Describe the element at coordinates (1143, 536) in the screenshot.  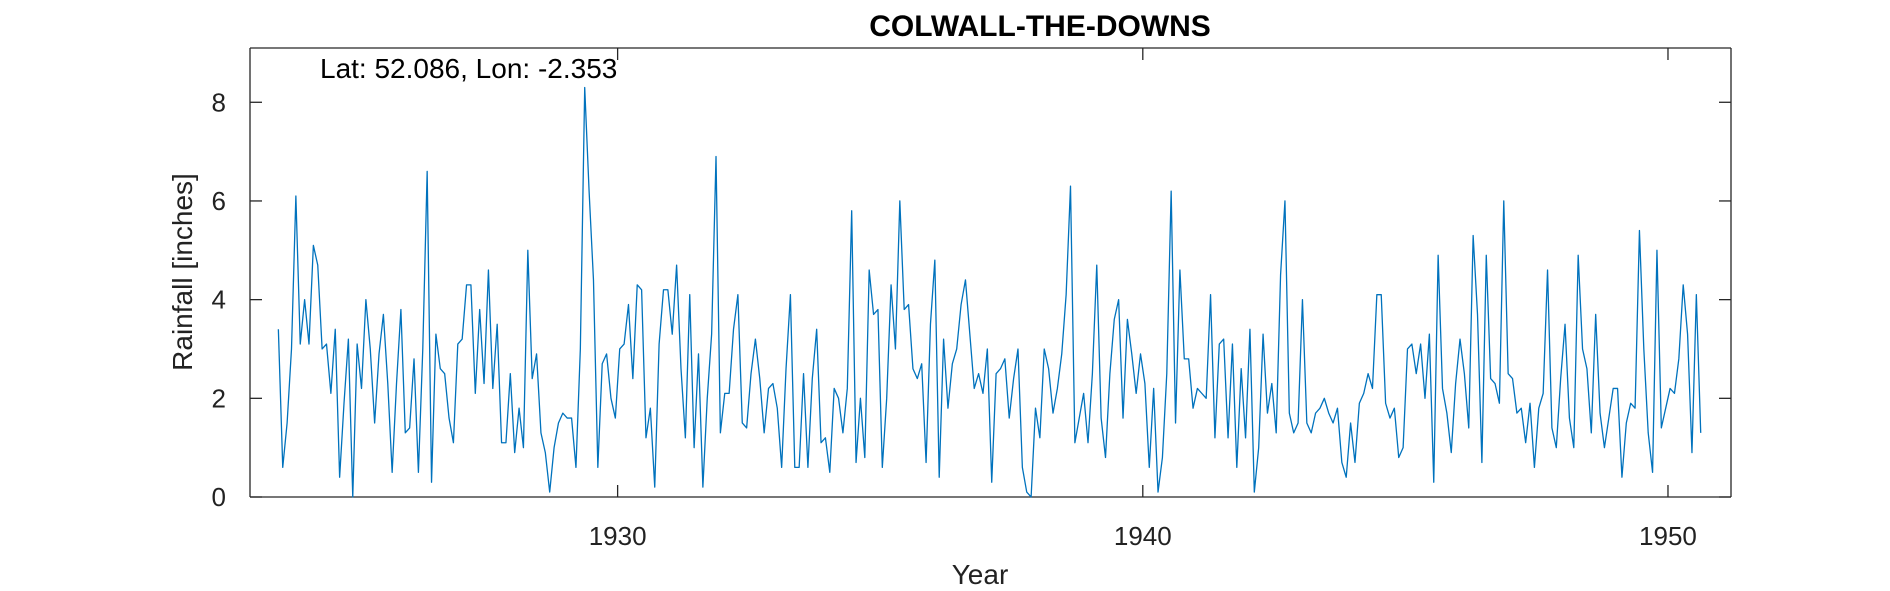
I see `x-tick-label: 1940` at that location.